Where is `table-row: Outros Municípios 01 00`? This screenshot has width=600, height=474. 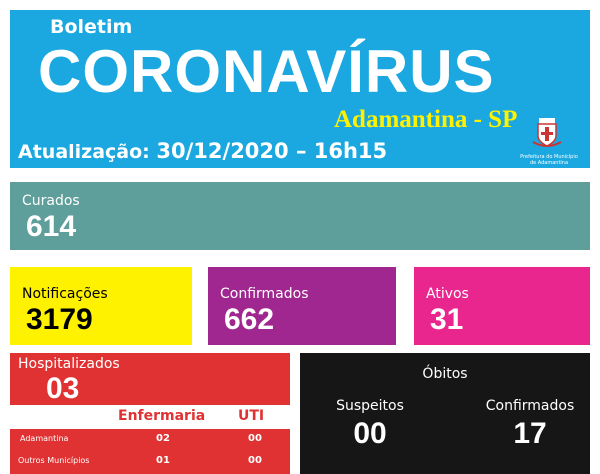 table-row: Outros Municípios 01 00 is located at coordinates (150, 462).